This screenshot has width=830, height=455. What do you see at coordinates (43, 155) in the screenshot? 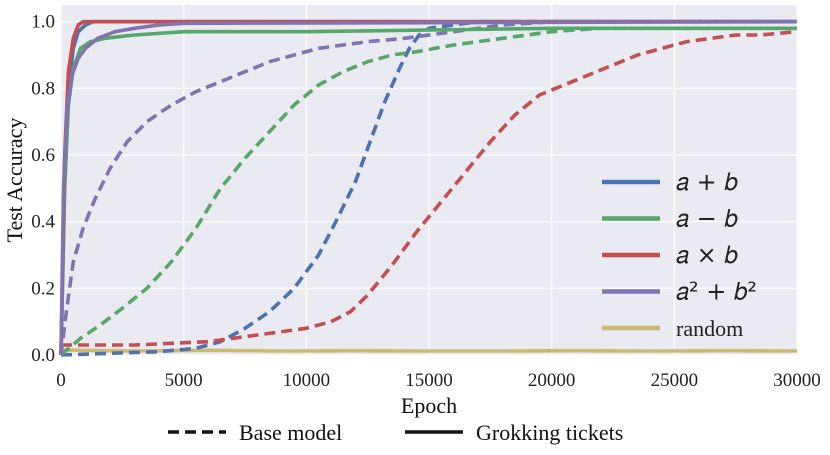
I see `y-tick-label: 0.6` at bounding box center [43, 155].